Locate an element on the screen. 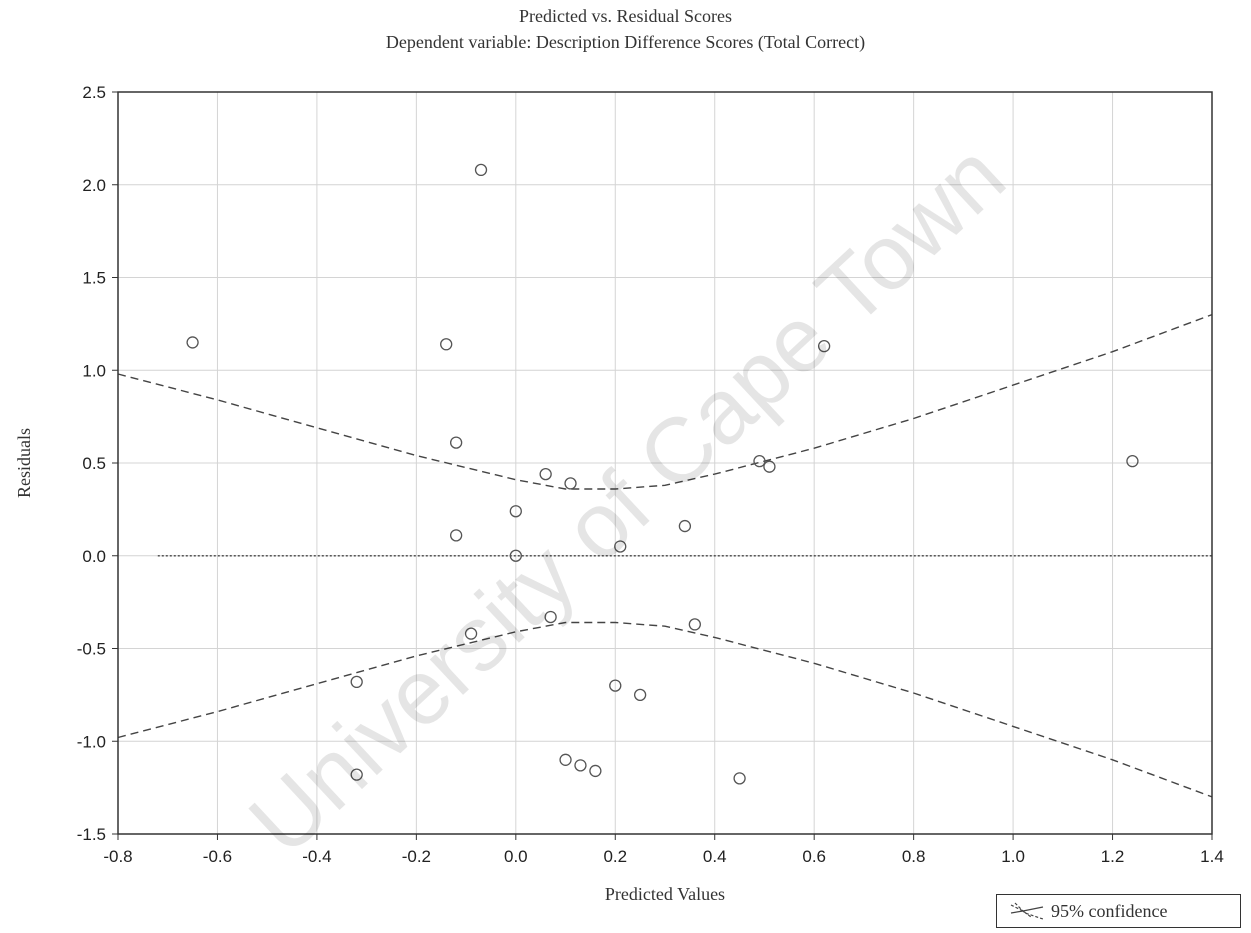  legend-label: 95% confidence is located at coordinates (1109, 910).